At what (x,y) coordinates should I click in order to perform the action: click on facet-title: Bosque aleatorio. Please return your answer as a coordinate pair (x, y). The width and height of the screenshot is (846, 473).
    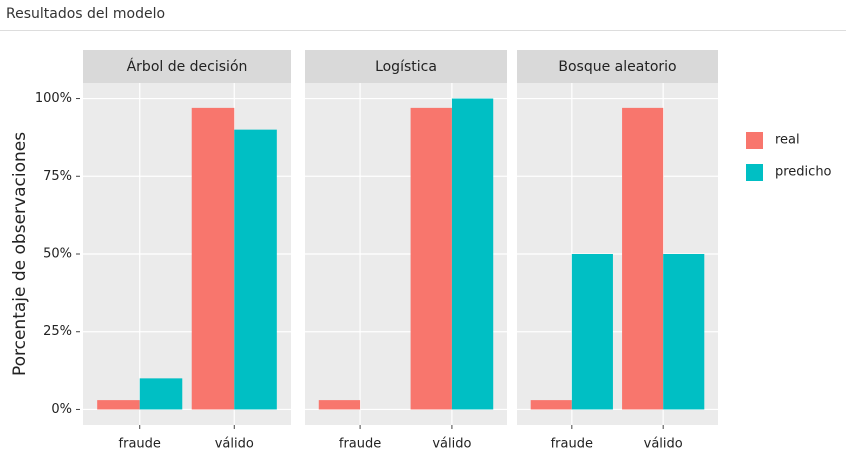
    Looking at the image, I should click on (617, 67).